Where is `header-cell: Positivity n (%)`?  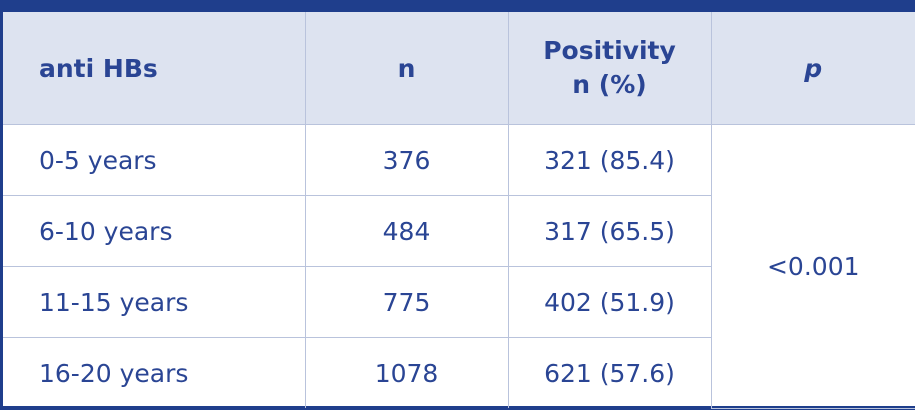 header-cell: Positivity n (%) is located at coordinates (609, 68).